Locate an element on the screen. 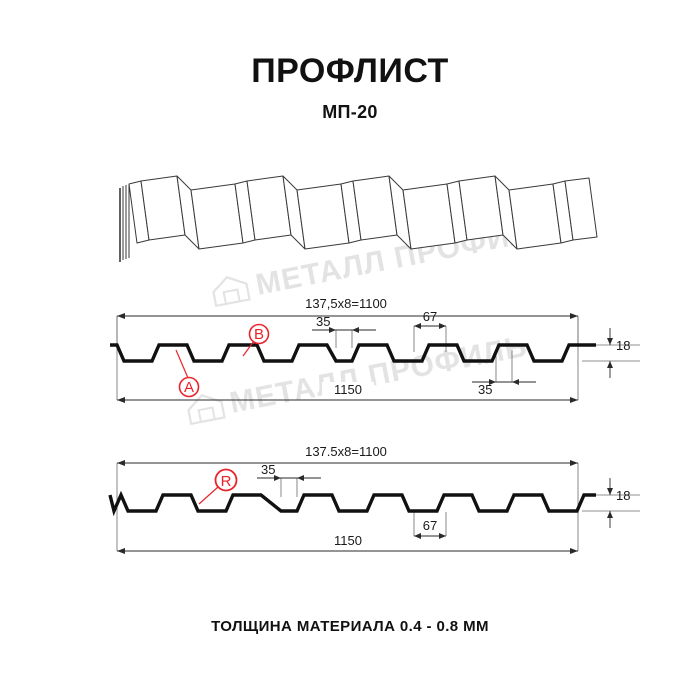 Image resolution: width=700 pixels, height=700 pixels. material-thickness-caption: ТОЛЩИНА МАТЕРИАЛА 0.4 - 0.8 ММ is located at coordinates (350, 626).